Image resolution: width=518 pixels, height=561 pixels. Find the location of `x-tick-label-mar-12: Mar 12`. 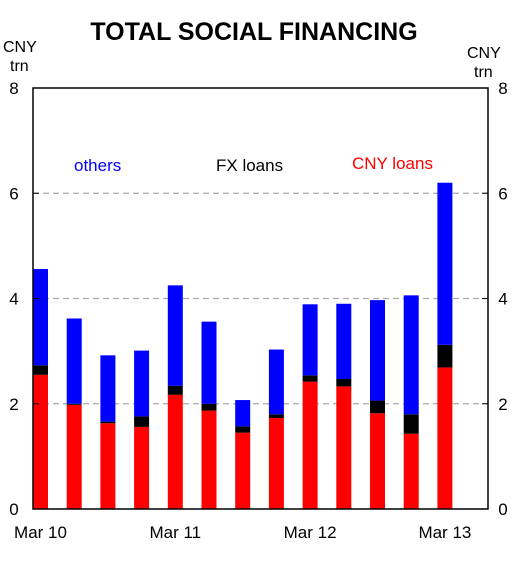

x-tick-label-mar-12: Mar 12 is located at coordinates (310, 532).